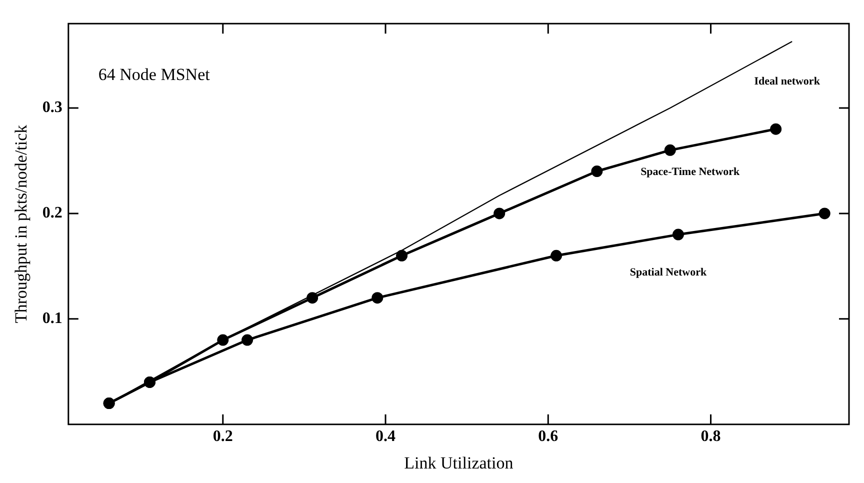 This screenshot has height=483, width=864. I want to click on y-tick-label: 0.1, so click(52, 319).